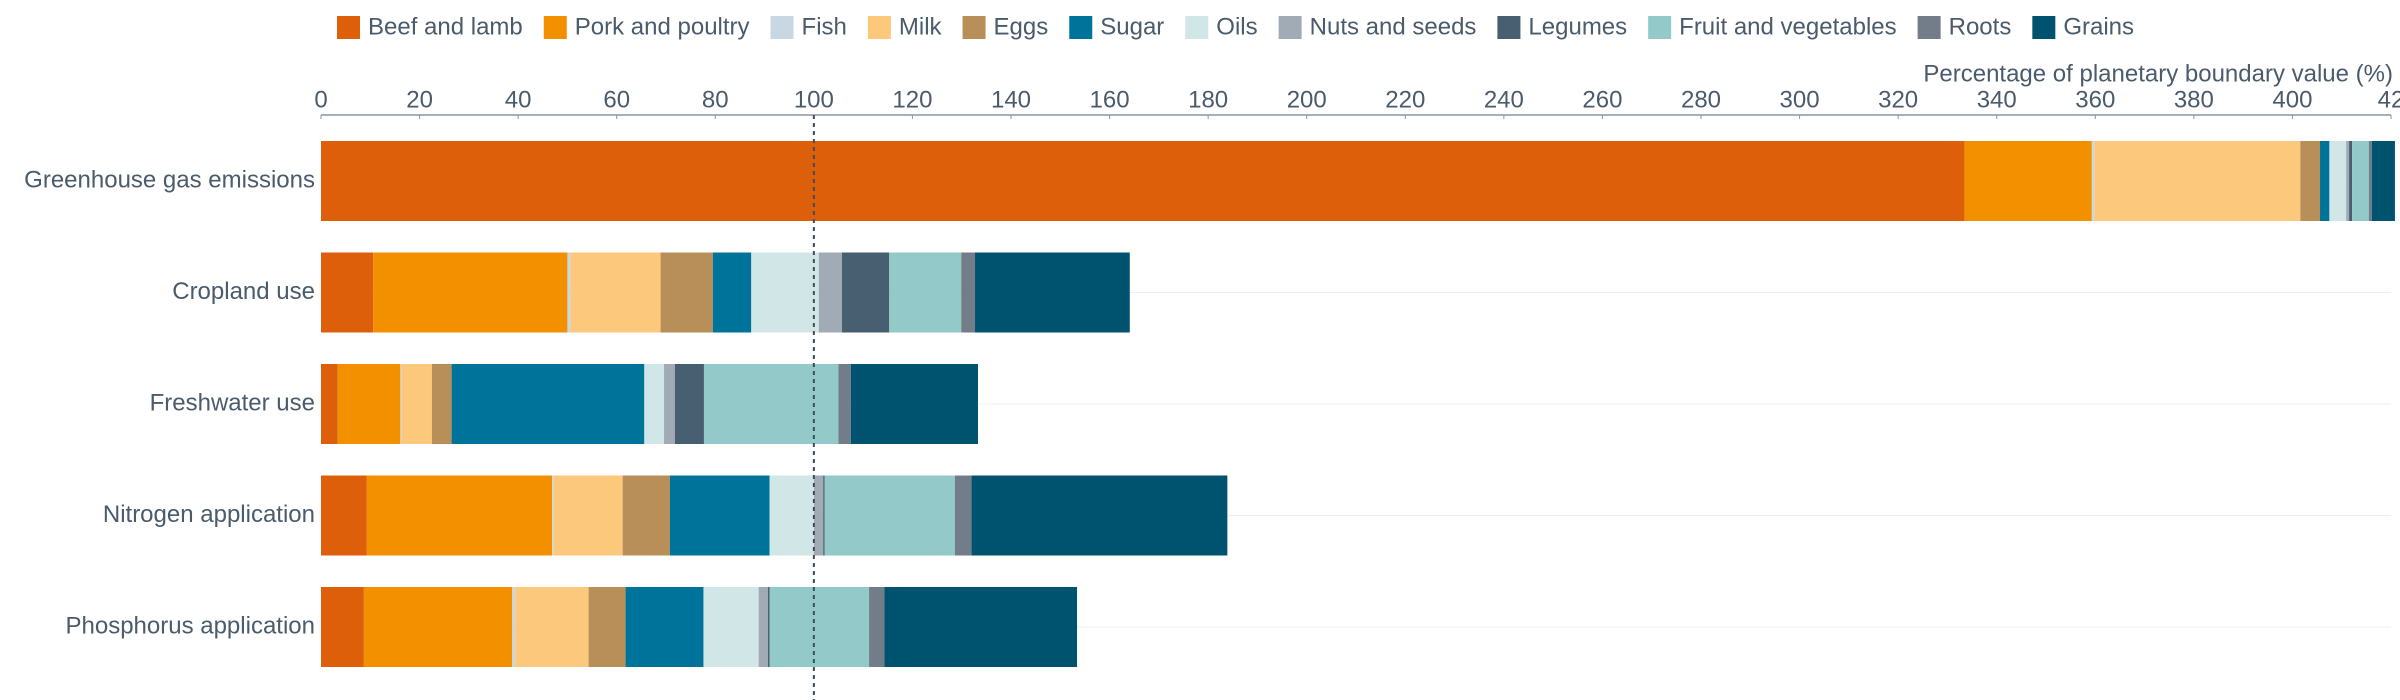  What do you see at coordinates (1898, 99) in the screenshot?
I see `x-tick-label: 320` at bounding box center [1898, 99].